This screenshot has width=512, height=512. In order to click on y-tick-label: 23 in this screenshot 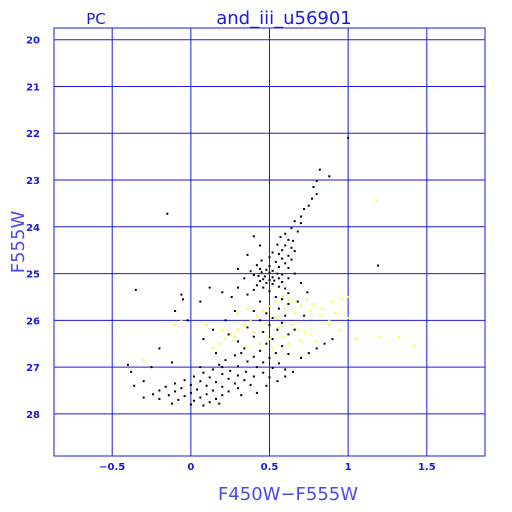, I will do `click(33, 181)`.